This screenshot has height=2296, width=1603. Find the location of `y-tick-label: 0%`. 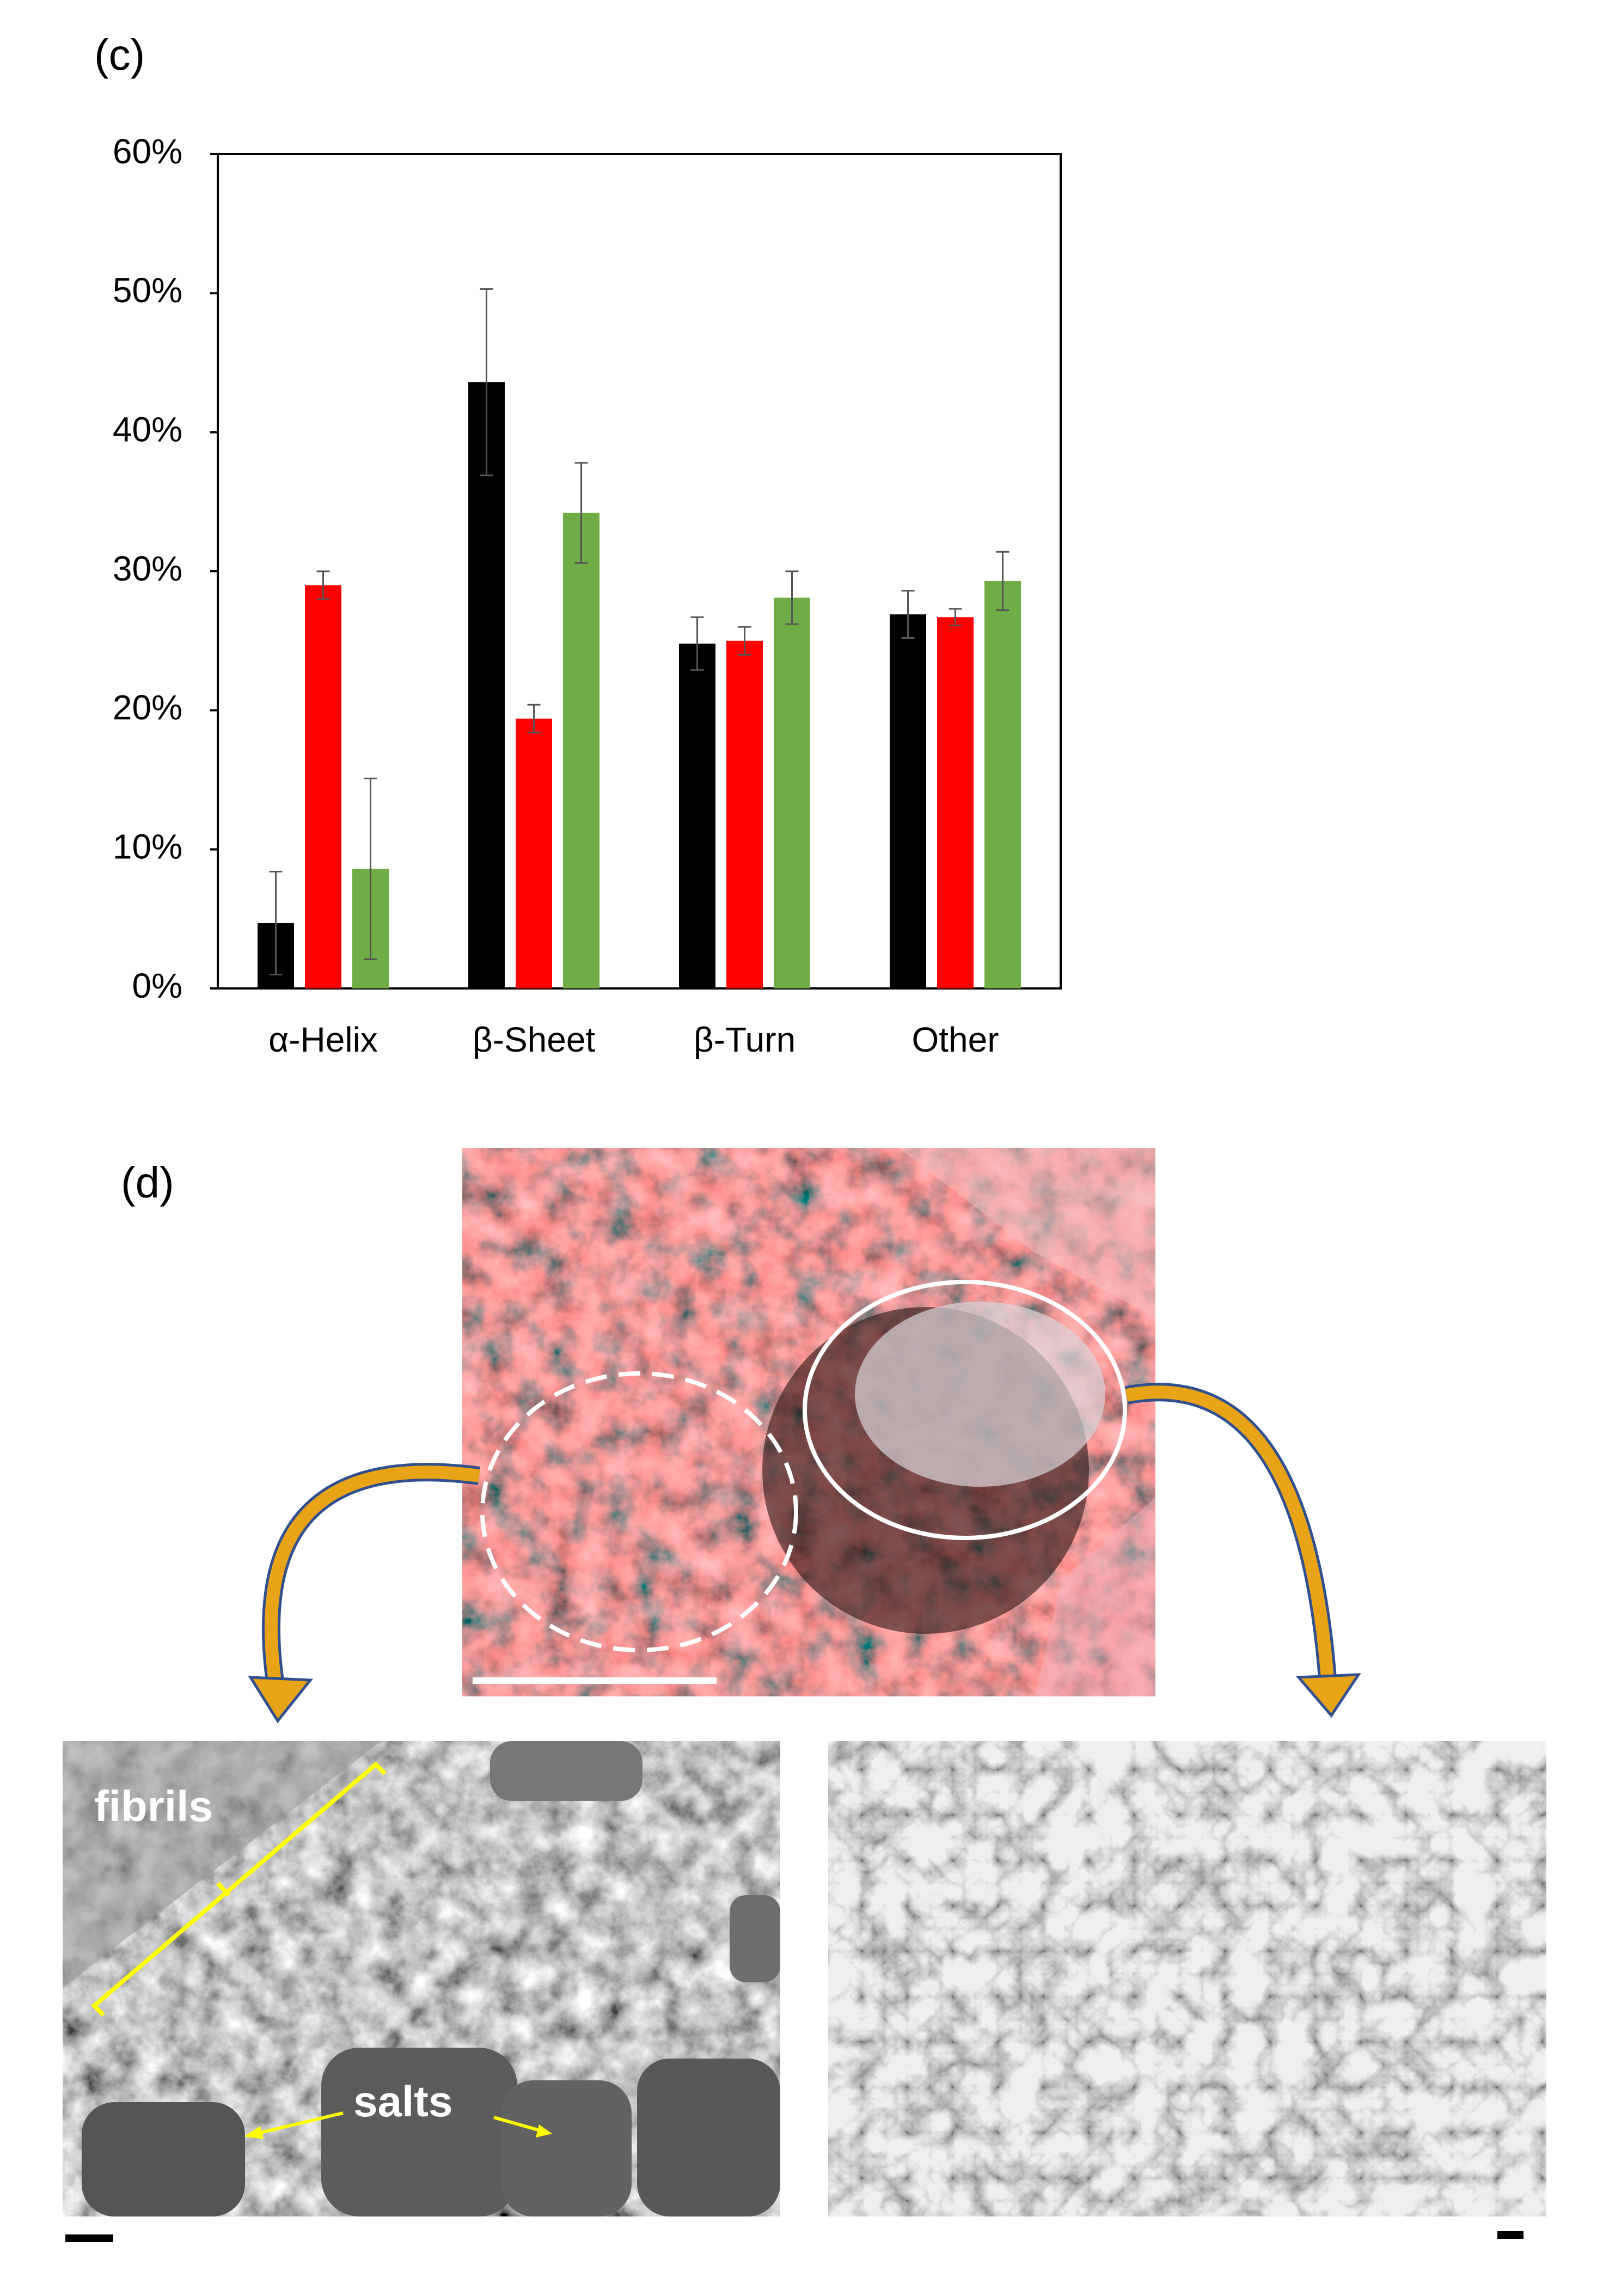

y-tick-label: 0% is located at coordinates (157, 985).